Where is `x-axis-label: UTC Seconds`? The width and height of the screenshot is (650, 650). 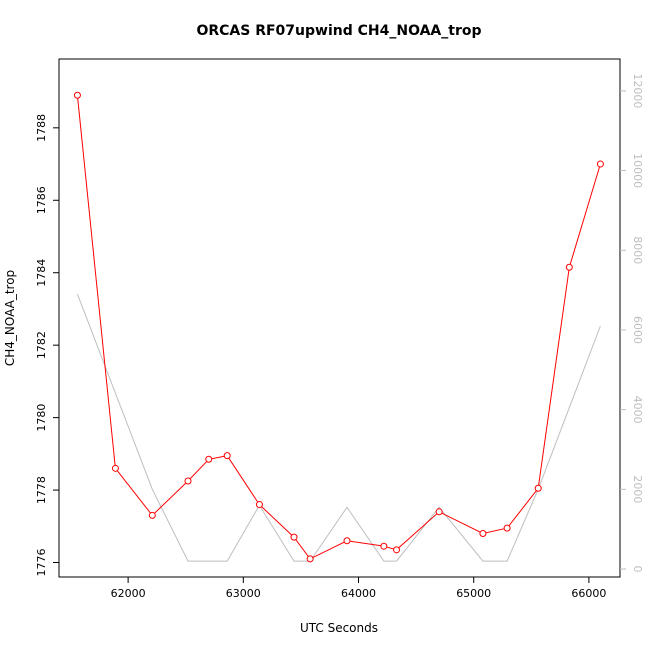
x-axis-label: UTC Seconds is located at coordinates (339, 628).